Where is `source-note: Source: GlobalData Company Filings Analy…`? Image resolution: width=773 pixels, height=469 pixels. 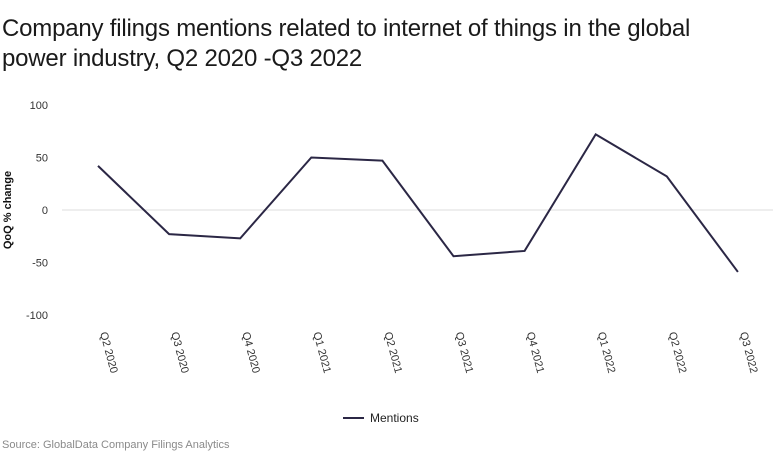 source-note: Source: GlobalData Company Filings Analy… is located at coordinates (116, 445).